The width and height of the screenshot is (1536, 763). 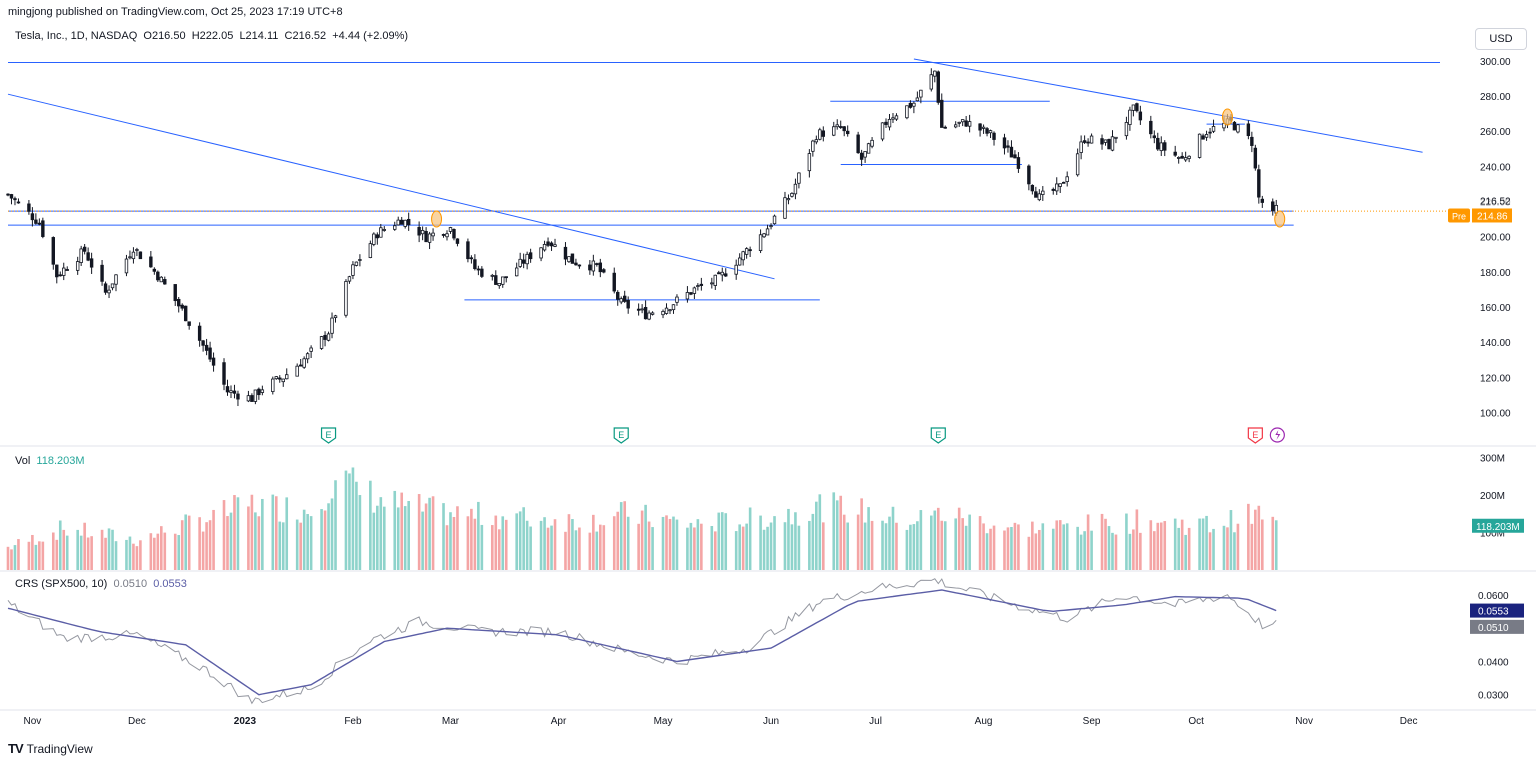 I want to click on symbol-name: Tesla, Inc., 1D, NASDAQ, so click(x=76, y=36).